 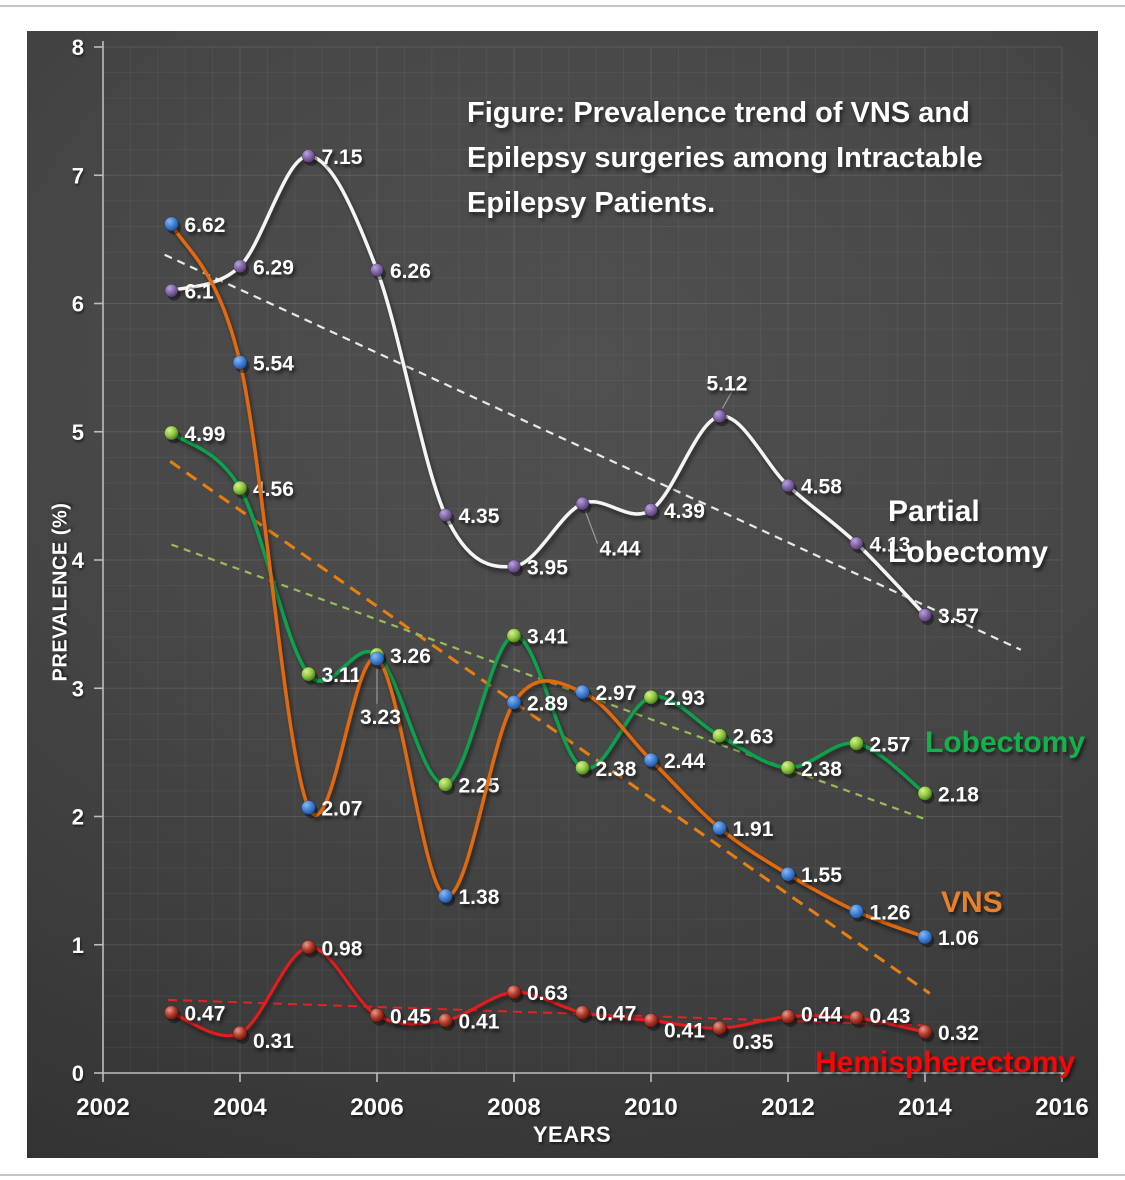 What do you see at coordinates (1005, 742) in the screenshot?
I see `legend-lobectomy: Lobectomy` at bounding box center [1005, 742].